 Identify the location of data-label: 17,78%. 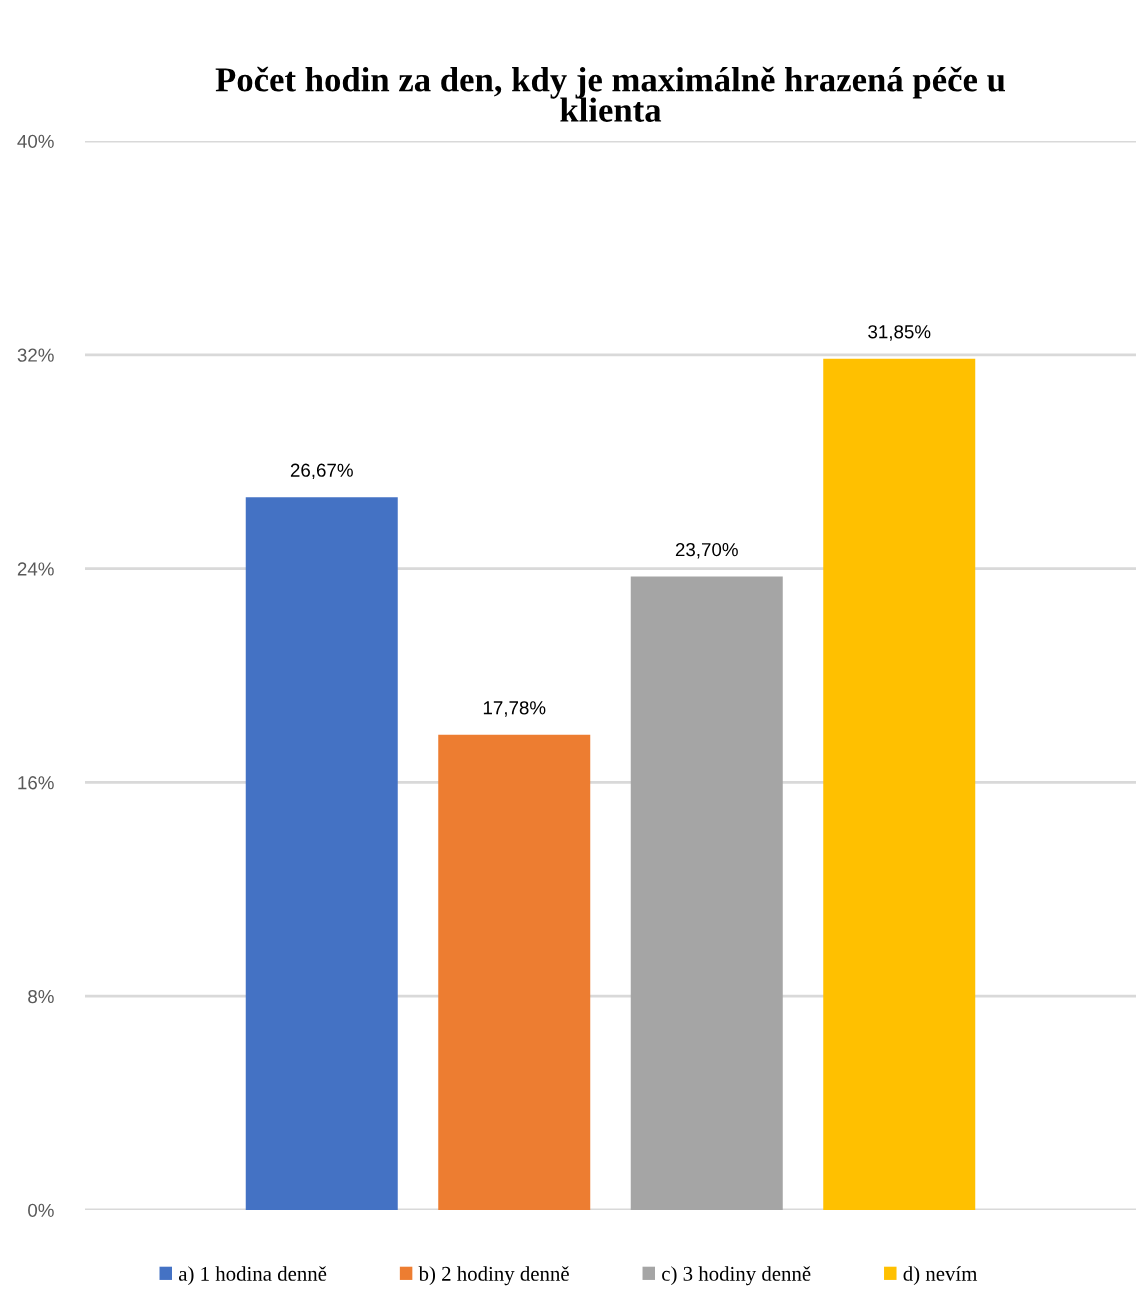
(514, 709).